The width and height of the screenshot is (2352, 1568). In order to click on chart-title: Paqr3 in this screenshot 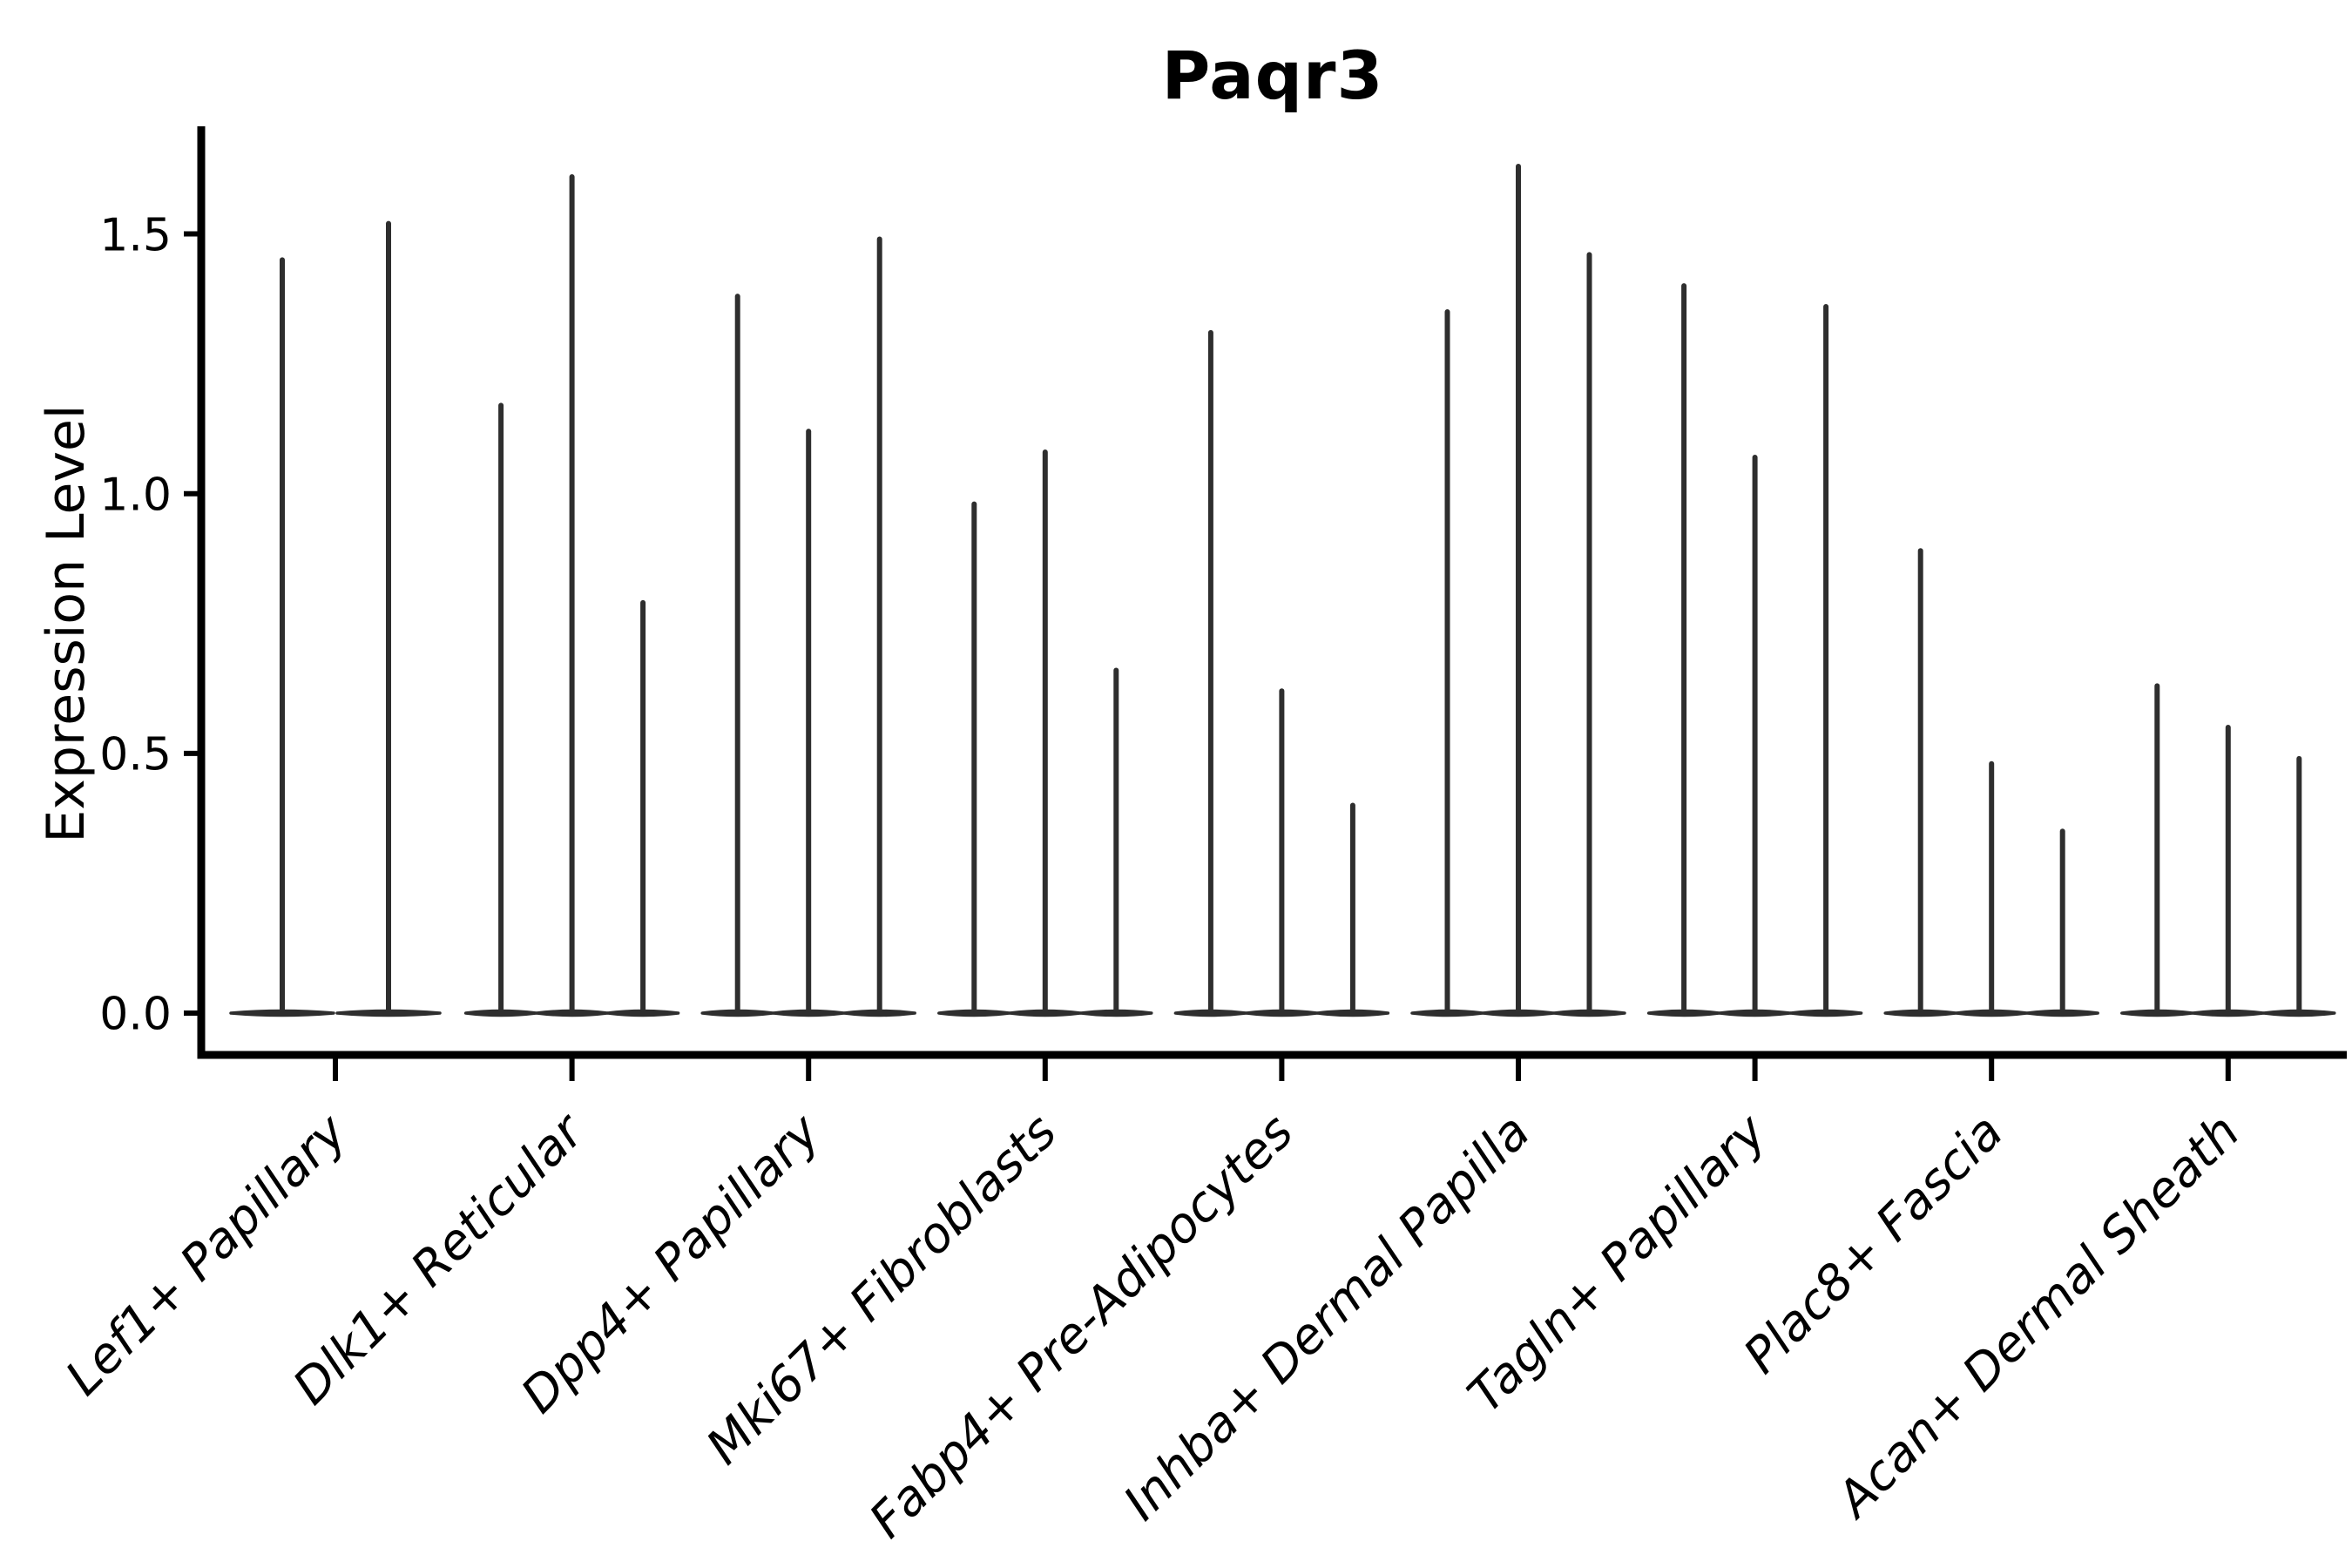, I will do `click(1272, 75)`.